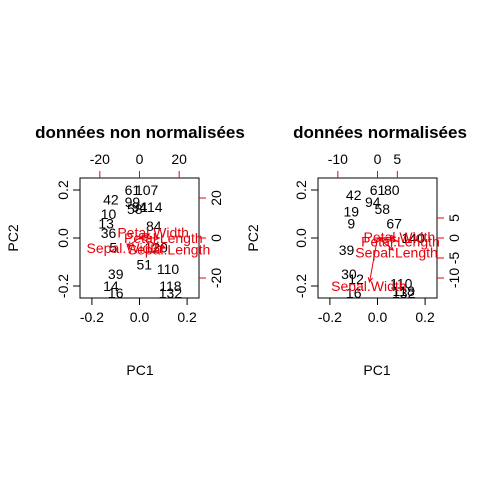 This screenshot has height=480, width=480. Describe the element at coordinates (216, 198) in the screenshot. I see `right-tick-label: 20` at that location.